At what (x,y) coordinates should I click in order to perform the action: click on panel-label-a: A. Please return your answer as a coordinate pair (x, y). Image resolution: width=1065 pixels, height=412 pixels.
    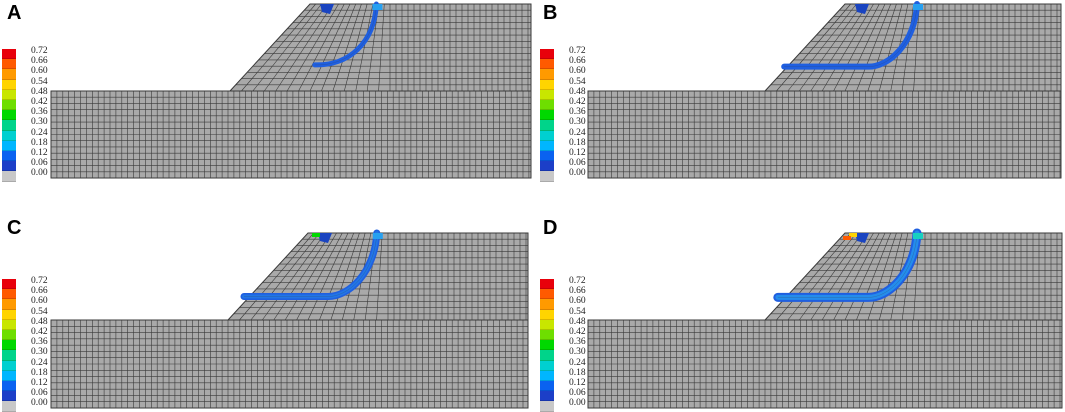
    Looking at the image, I should click on (14, 13).